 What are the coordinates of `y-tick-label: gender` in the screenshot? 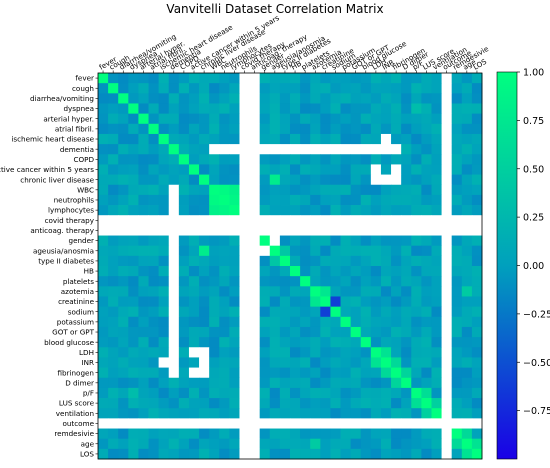 It's located at (82, 240).